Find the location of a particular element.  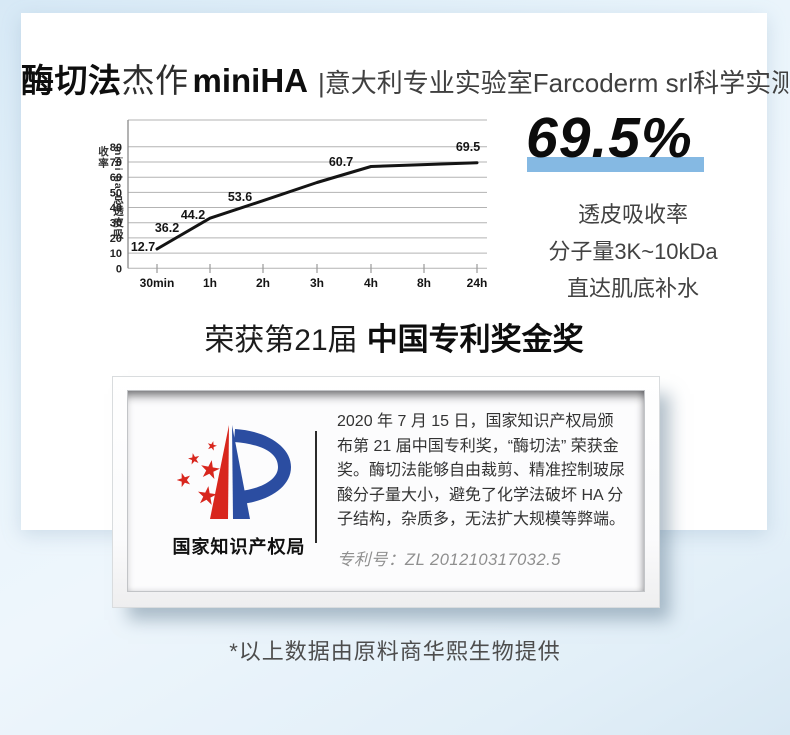

svg-text: 60.7 is located at coordinates (341, 162).